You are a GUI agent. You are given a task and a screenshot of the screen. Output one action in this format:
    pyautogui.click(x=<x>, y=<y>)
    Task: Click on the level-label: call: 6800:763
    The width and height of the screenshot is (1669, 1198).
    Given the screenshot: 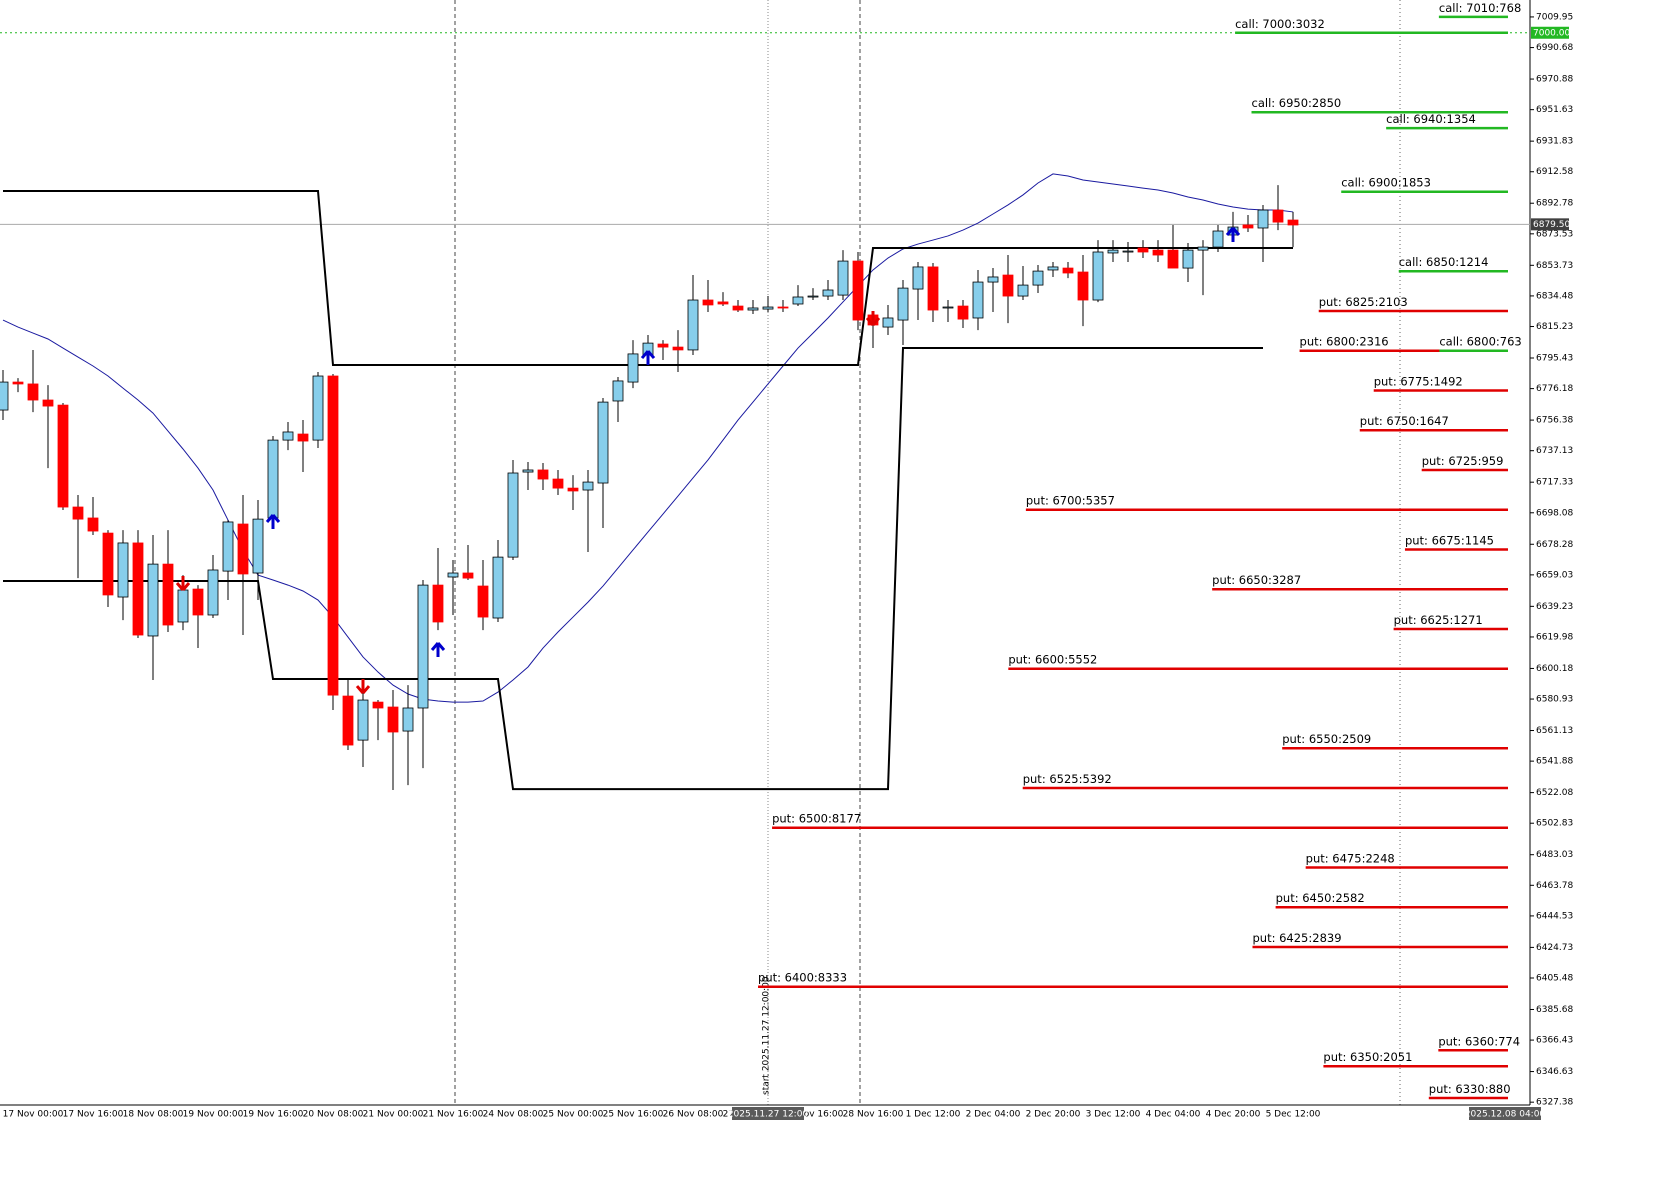 What is the action you would take?
    pyautogui.click(x=1480, y=342)
    